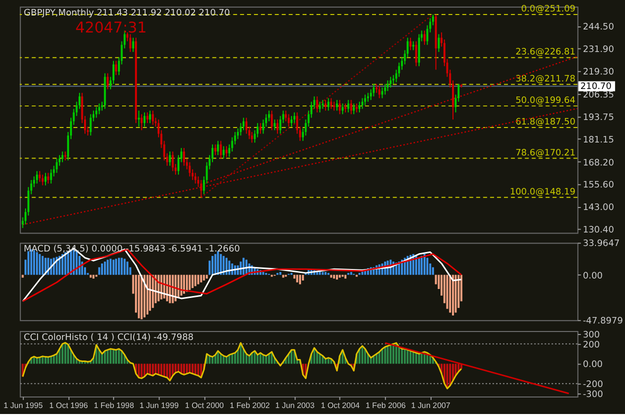 The image size is (625, 420). What do you see at coordinates (598, 185) in the screenshot?
I see `y-tick-label: 155.60` at bounding box center [598, 185].